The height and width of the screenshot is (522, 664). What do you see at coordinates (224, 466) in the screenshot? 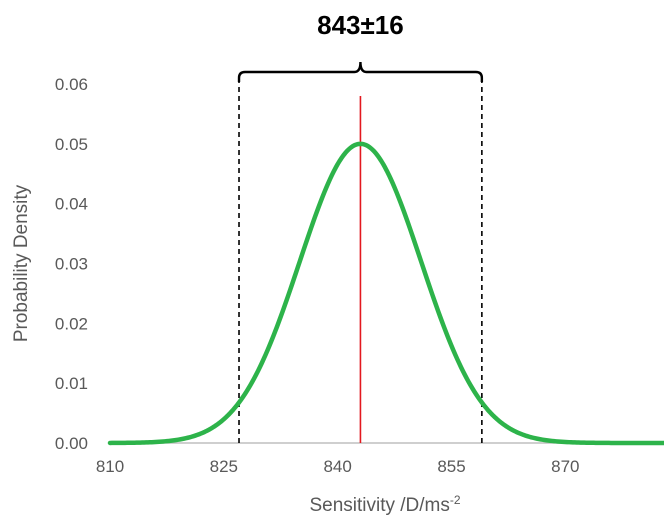
I see `x-tick-label: 825` at bounding box center [224, 466].